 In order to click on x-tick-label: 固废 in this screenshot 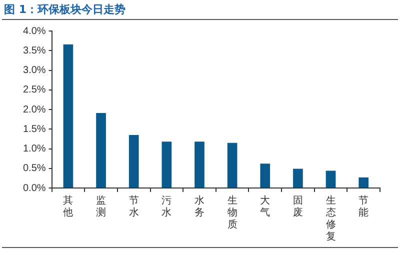, I will do `click(297, 207)`.